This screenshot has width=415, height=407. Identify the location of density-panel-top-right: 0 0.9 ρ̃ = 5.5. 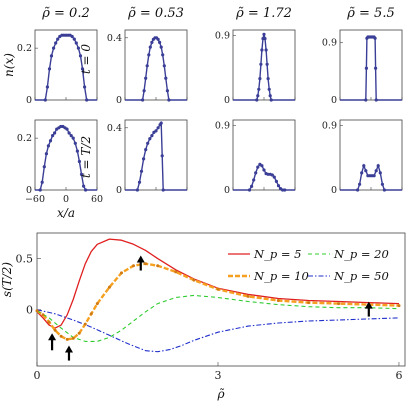
(362, 56).